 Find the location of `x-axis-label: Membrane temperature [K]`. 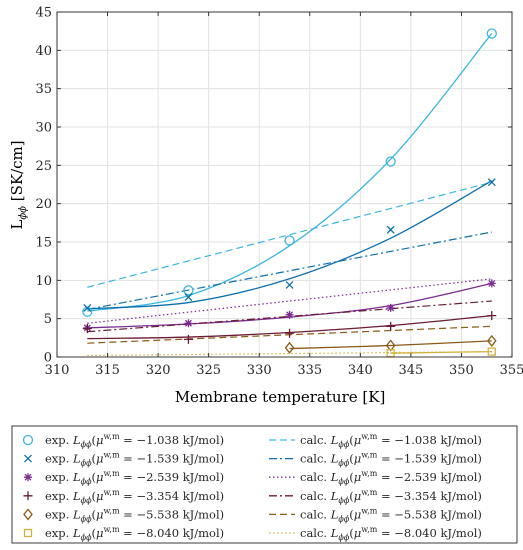

x-axis-label: Membrane temperature [K] is located at coordinates (280, 397).